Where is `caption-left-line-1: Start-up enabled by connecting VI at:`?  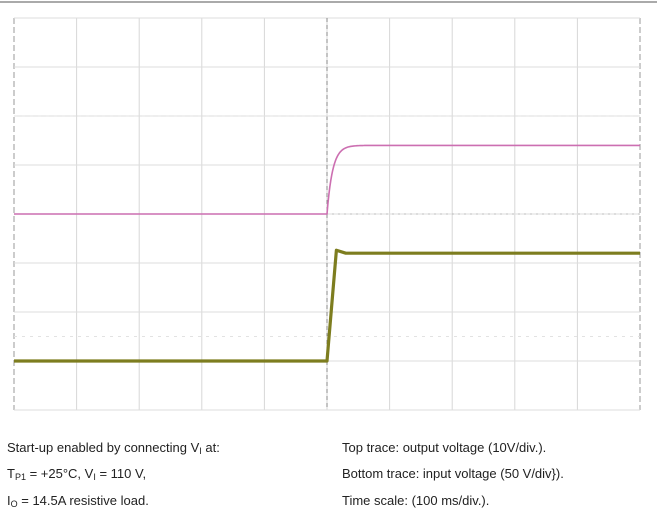 caption-left-line-1: Start-up enabled by connecting VI at: is located at coordinates (113, 449).